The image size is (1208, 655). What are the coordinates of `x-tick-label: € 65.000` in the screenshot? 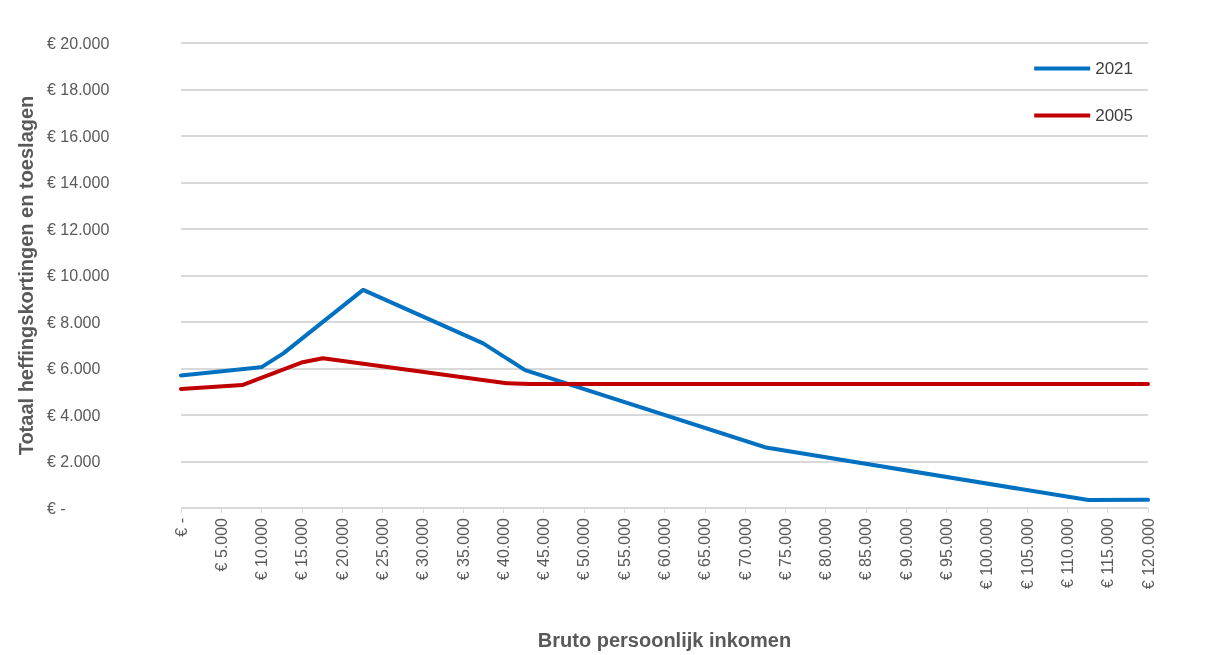 It's located at (705, 549).